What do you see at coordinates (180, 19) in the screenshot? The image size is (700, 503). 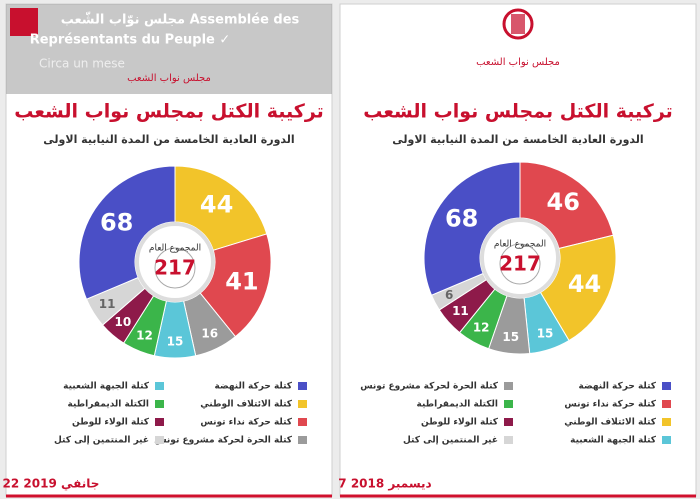 I see `page-name: مجلس نوّاب الشّعب Assemblée des` at bounding box center [180, 19].